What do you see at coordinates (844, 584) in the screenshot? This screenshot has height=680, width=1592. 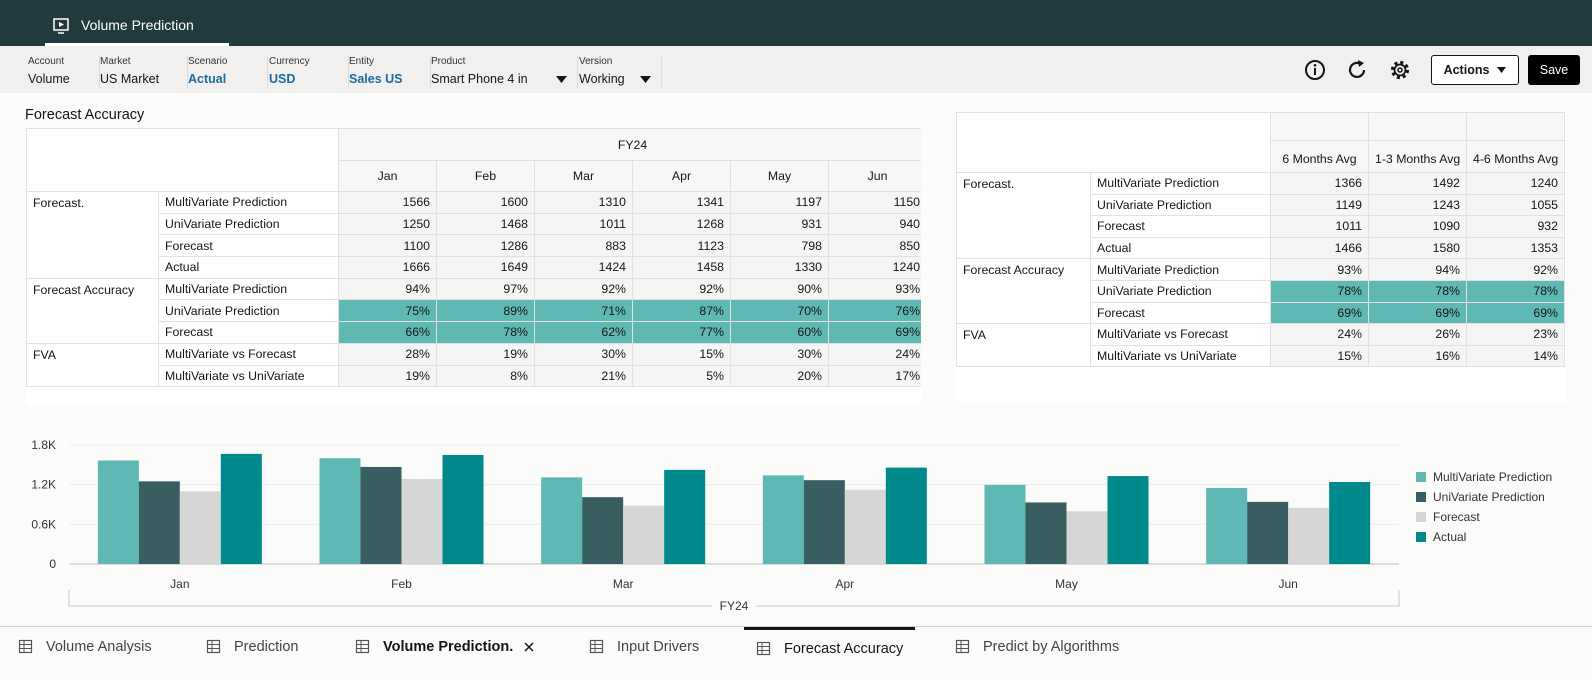 I see `x-tick-label: Apr` at bounding box center [844, 584].